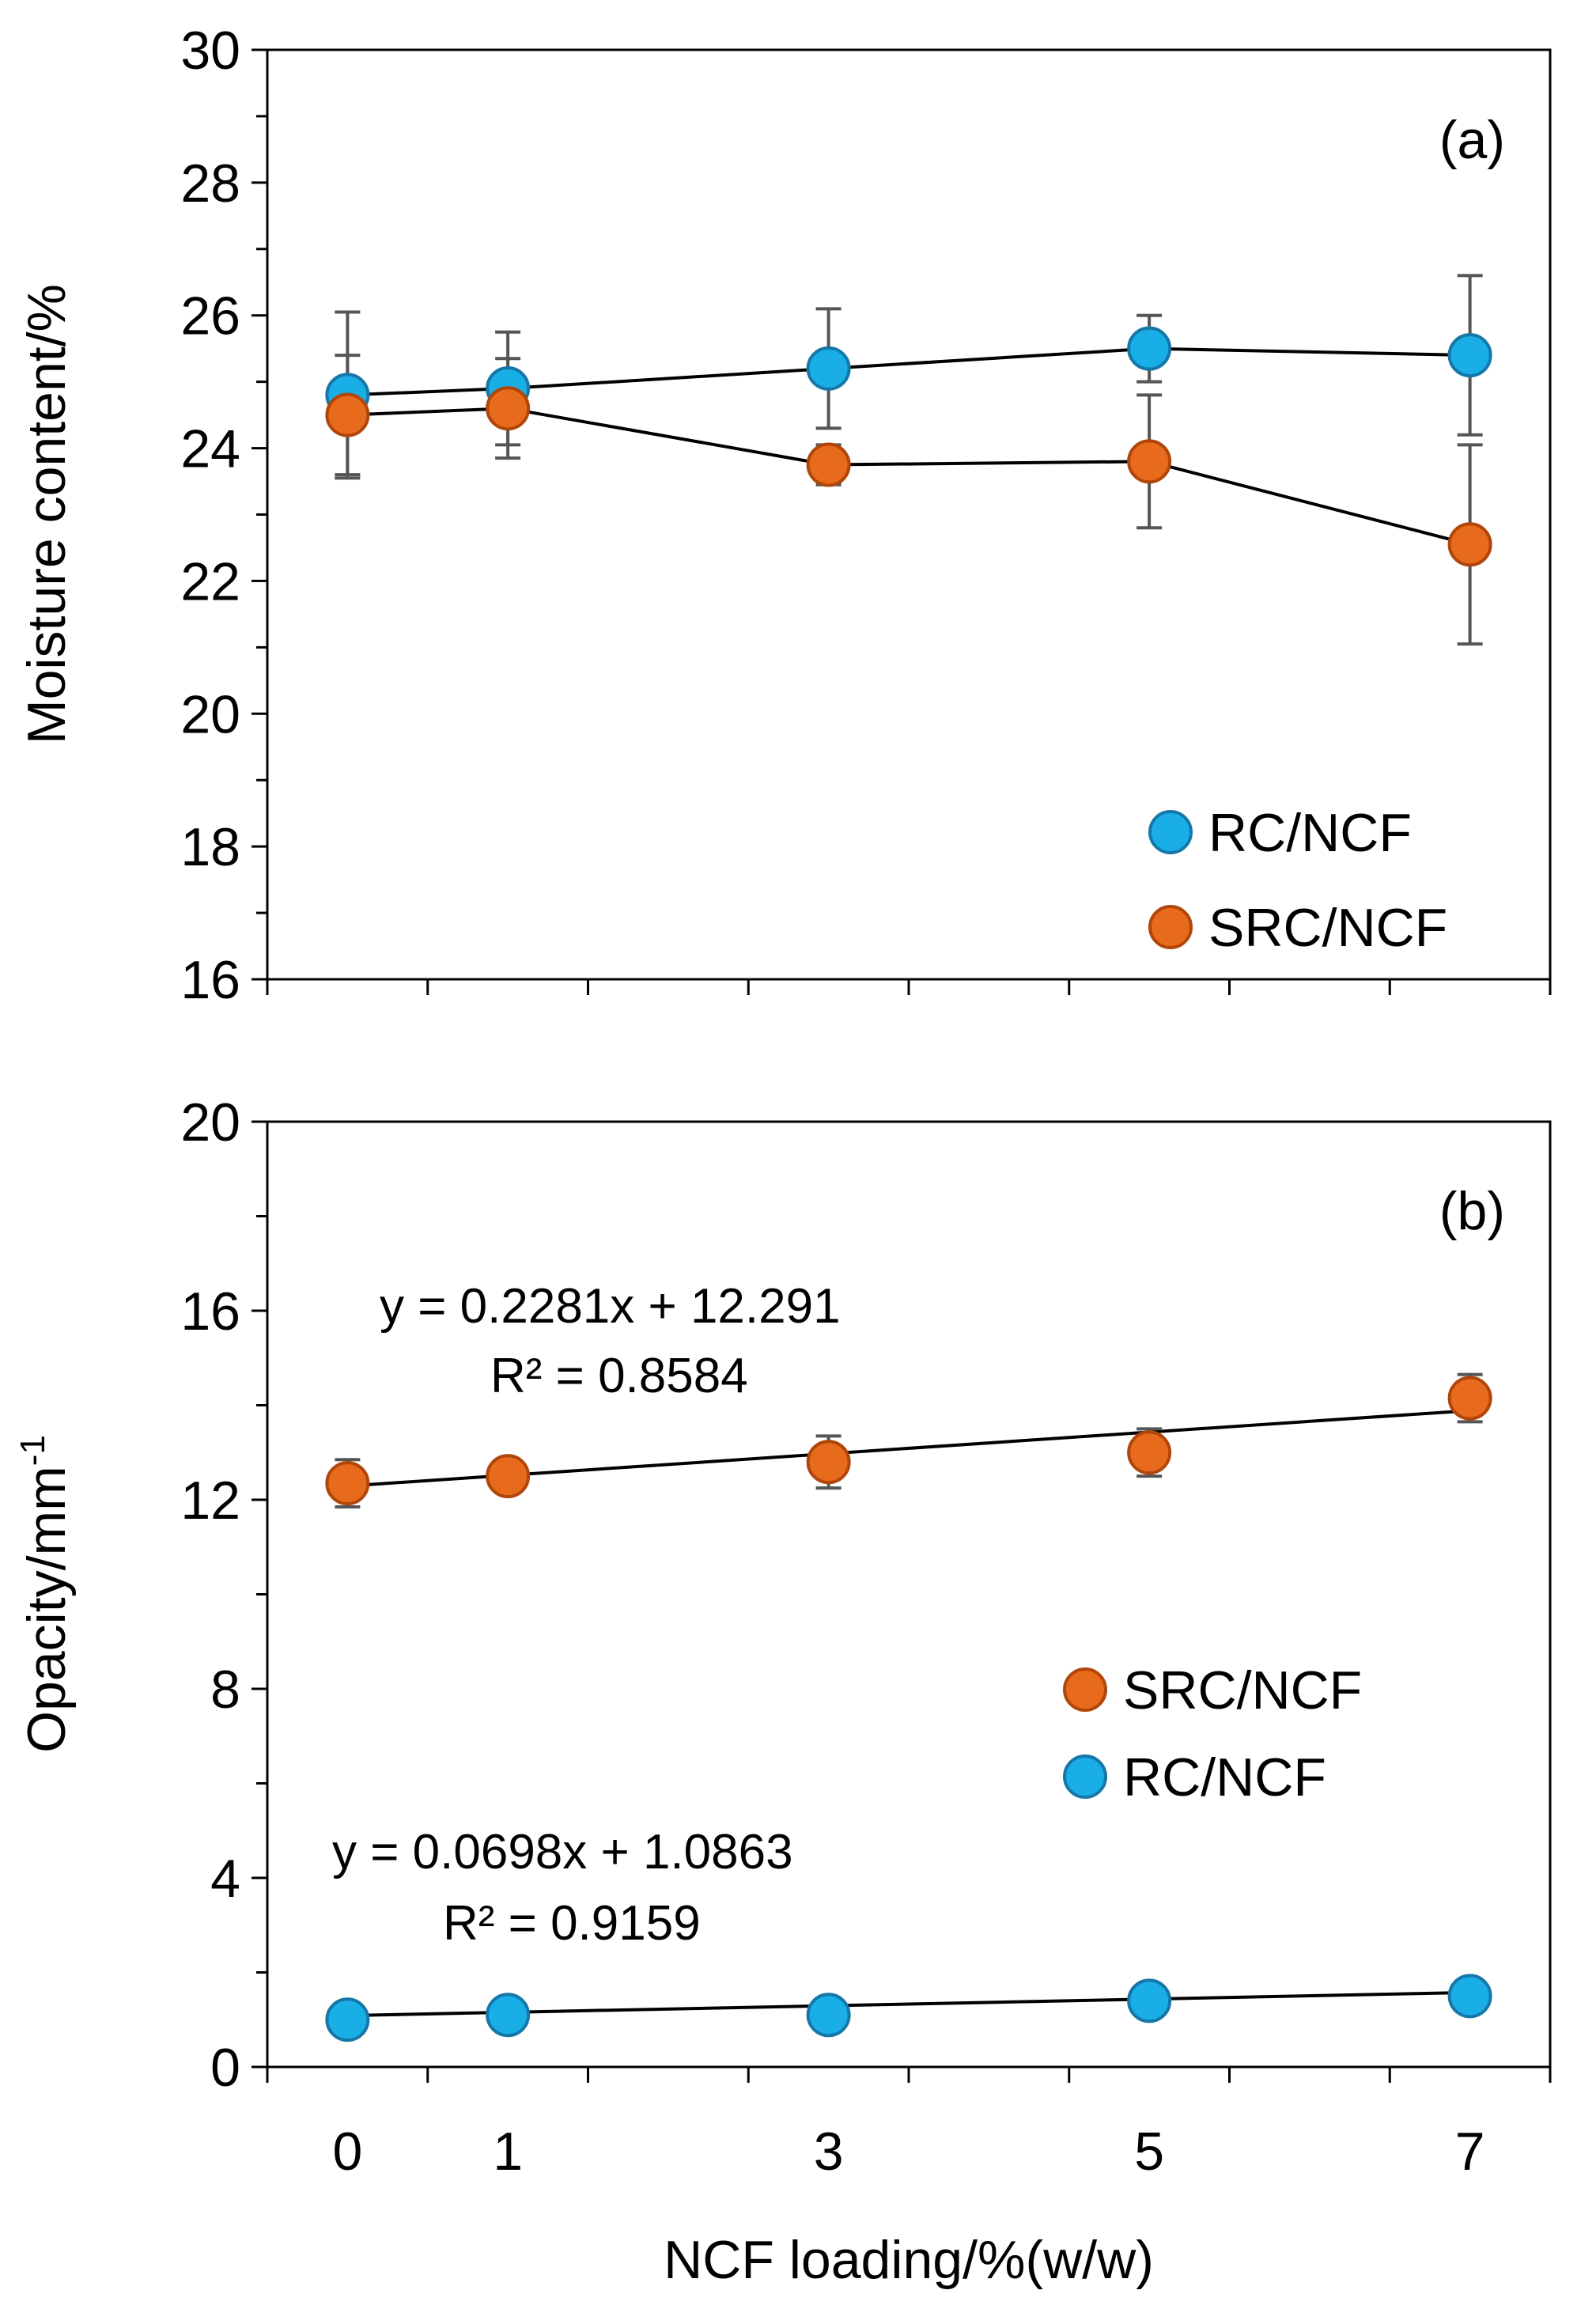  What do you see at coordinates (1224, 1777) in the screenshot?
I see `legend-label-rc-ncf-b: RC/NCF` at bounding box center [1224, 1777].